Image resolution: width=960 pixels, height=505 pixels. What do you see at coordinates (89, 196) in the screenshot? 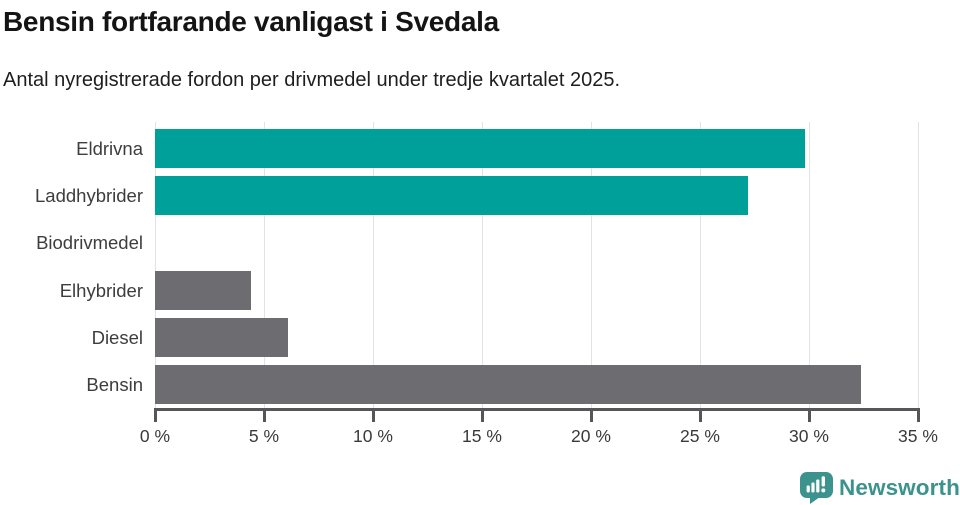
I see `category-label: Laddhybrider` at bounding box center [89, 196].